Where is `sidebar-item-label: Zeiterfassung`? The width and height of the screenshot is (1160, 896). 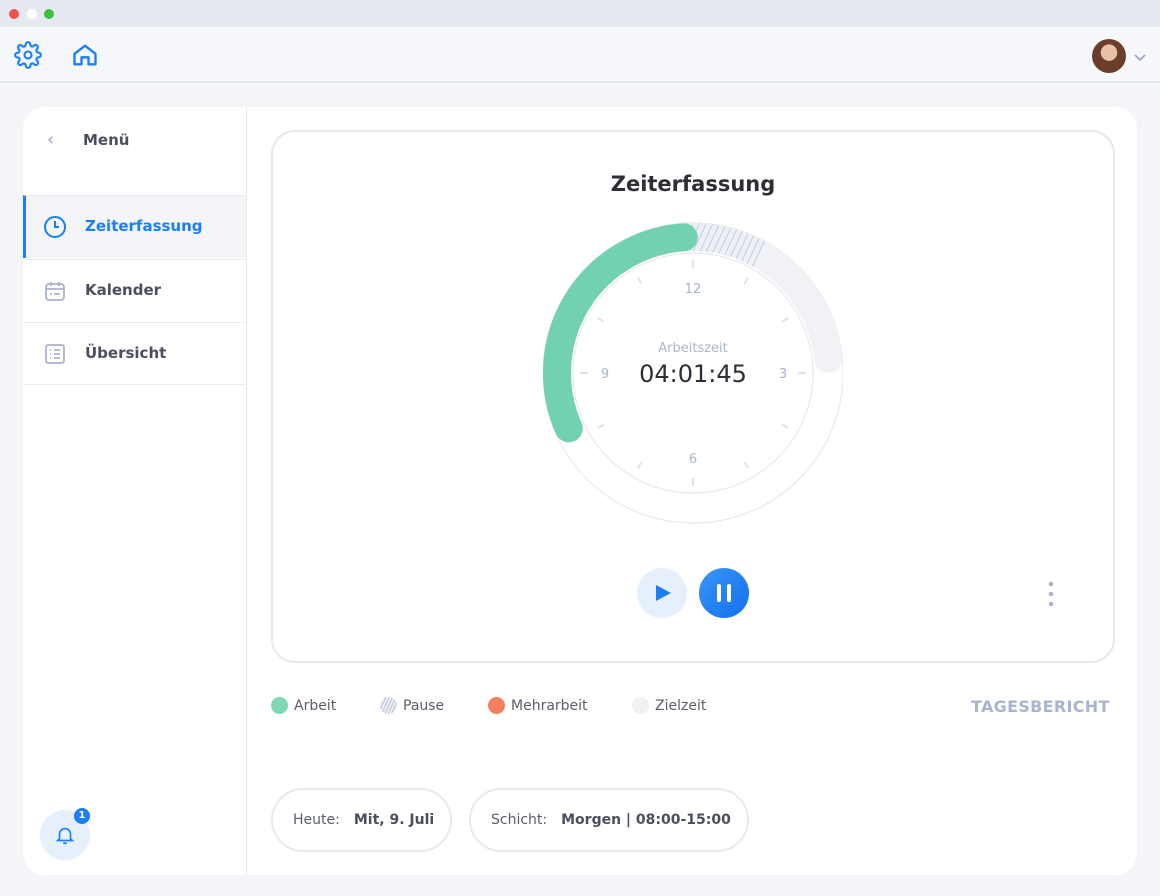 sidebar-item-label: Zeiterfassung is located at coordinates (144, 226).